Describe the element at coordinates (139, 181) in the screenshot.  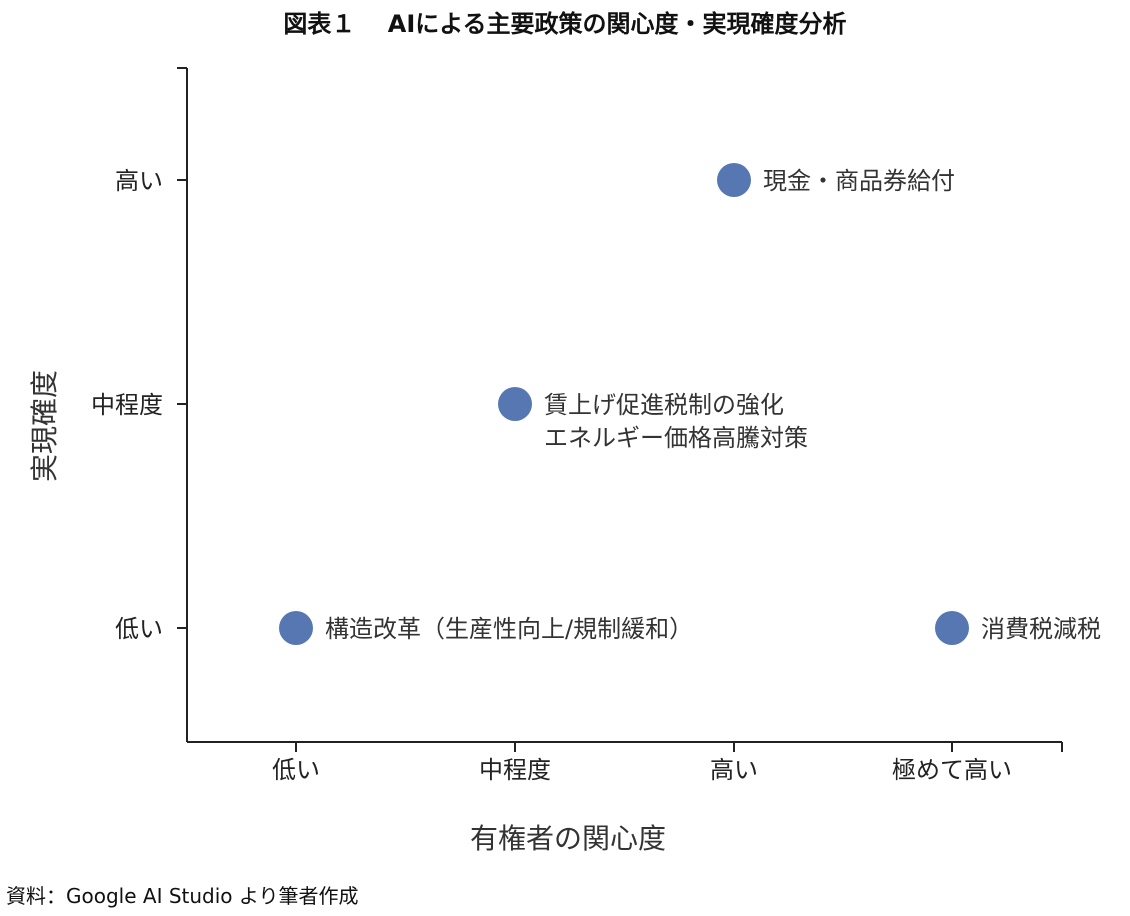
I see `y-tick-label: 高い` at that location.